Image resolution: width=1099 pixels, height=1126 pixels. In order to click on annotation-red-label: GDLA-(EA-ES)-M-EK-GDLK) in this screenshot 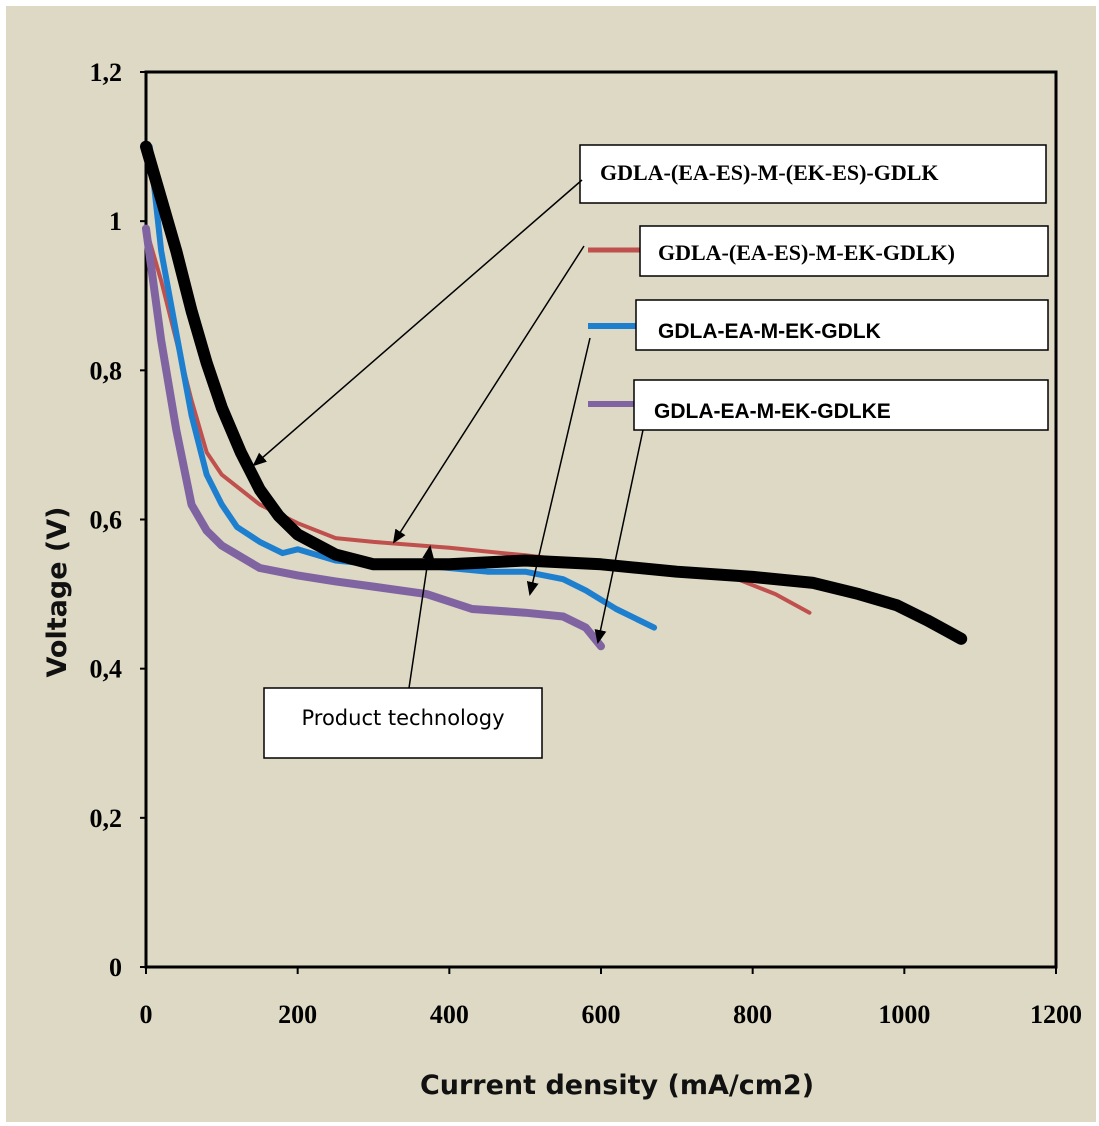, I will do `click(806, 252)`.